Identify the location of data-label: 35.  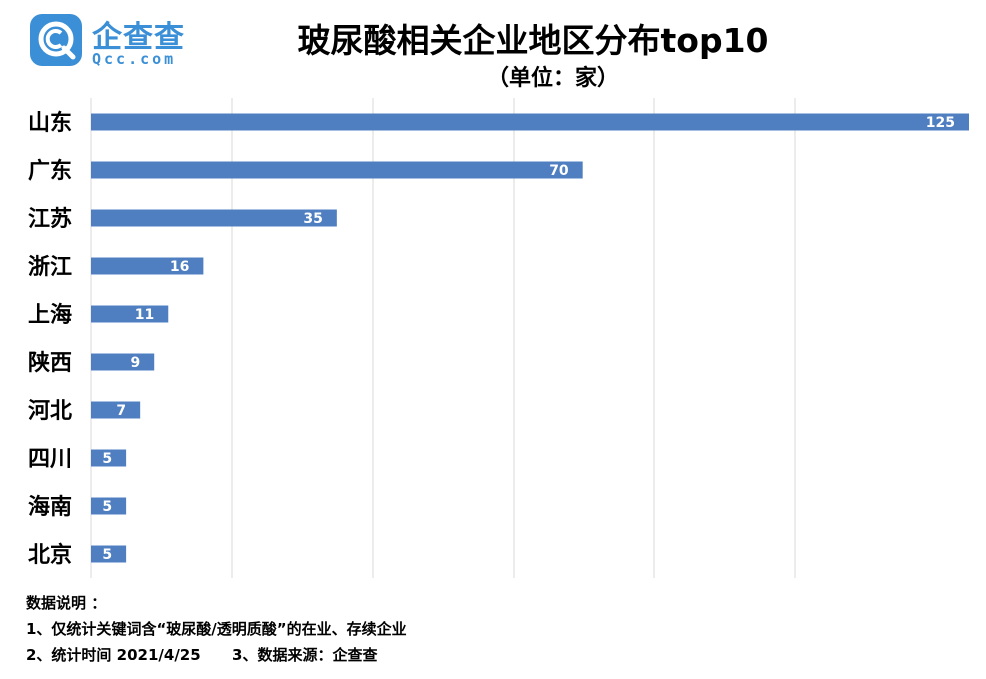
(312, 219).